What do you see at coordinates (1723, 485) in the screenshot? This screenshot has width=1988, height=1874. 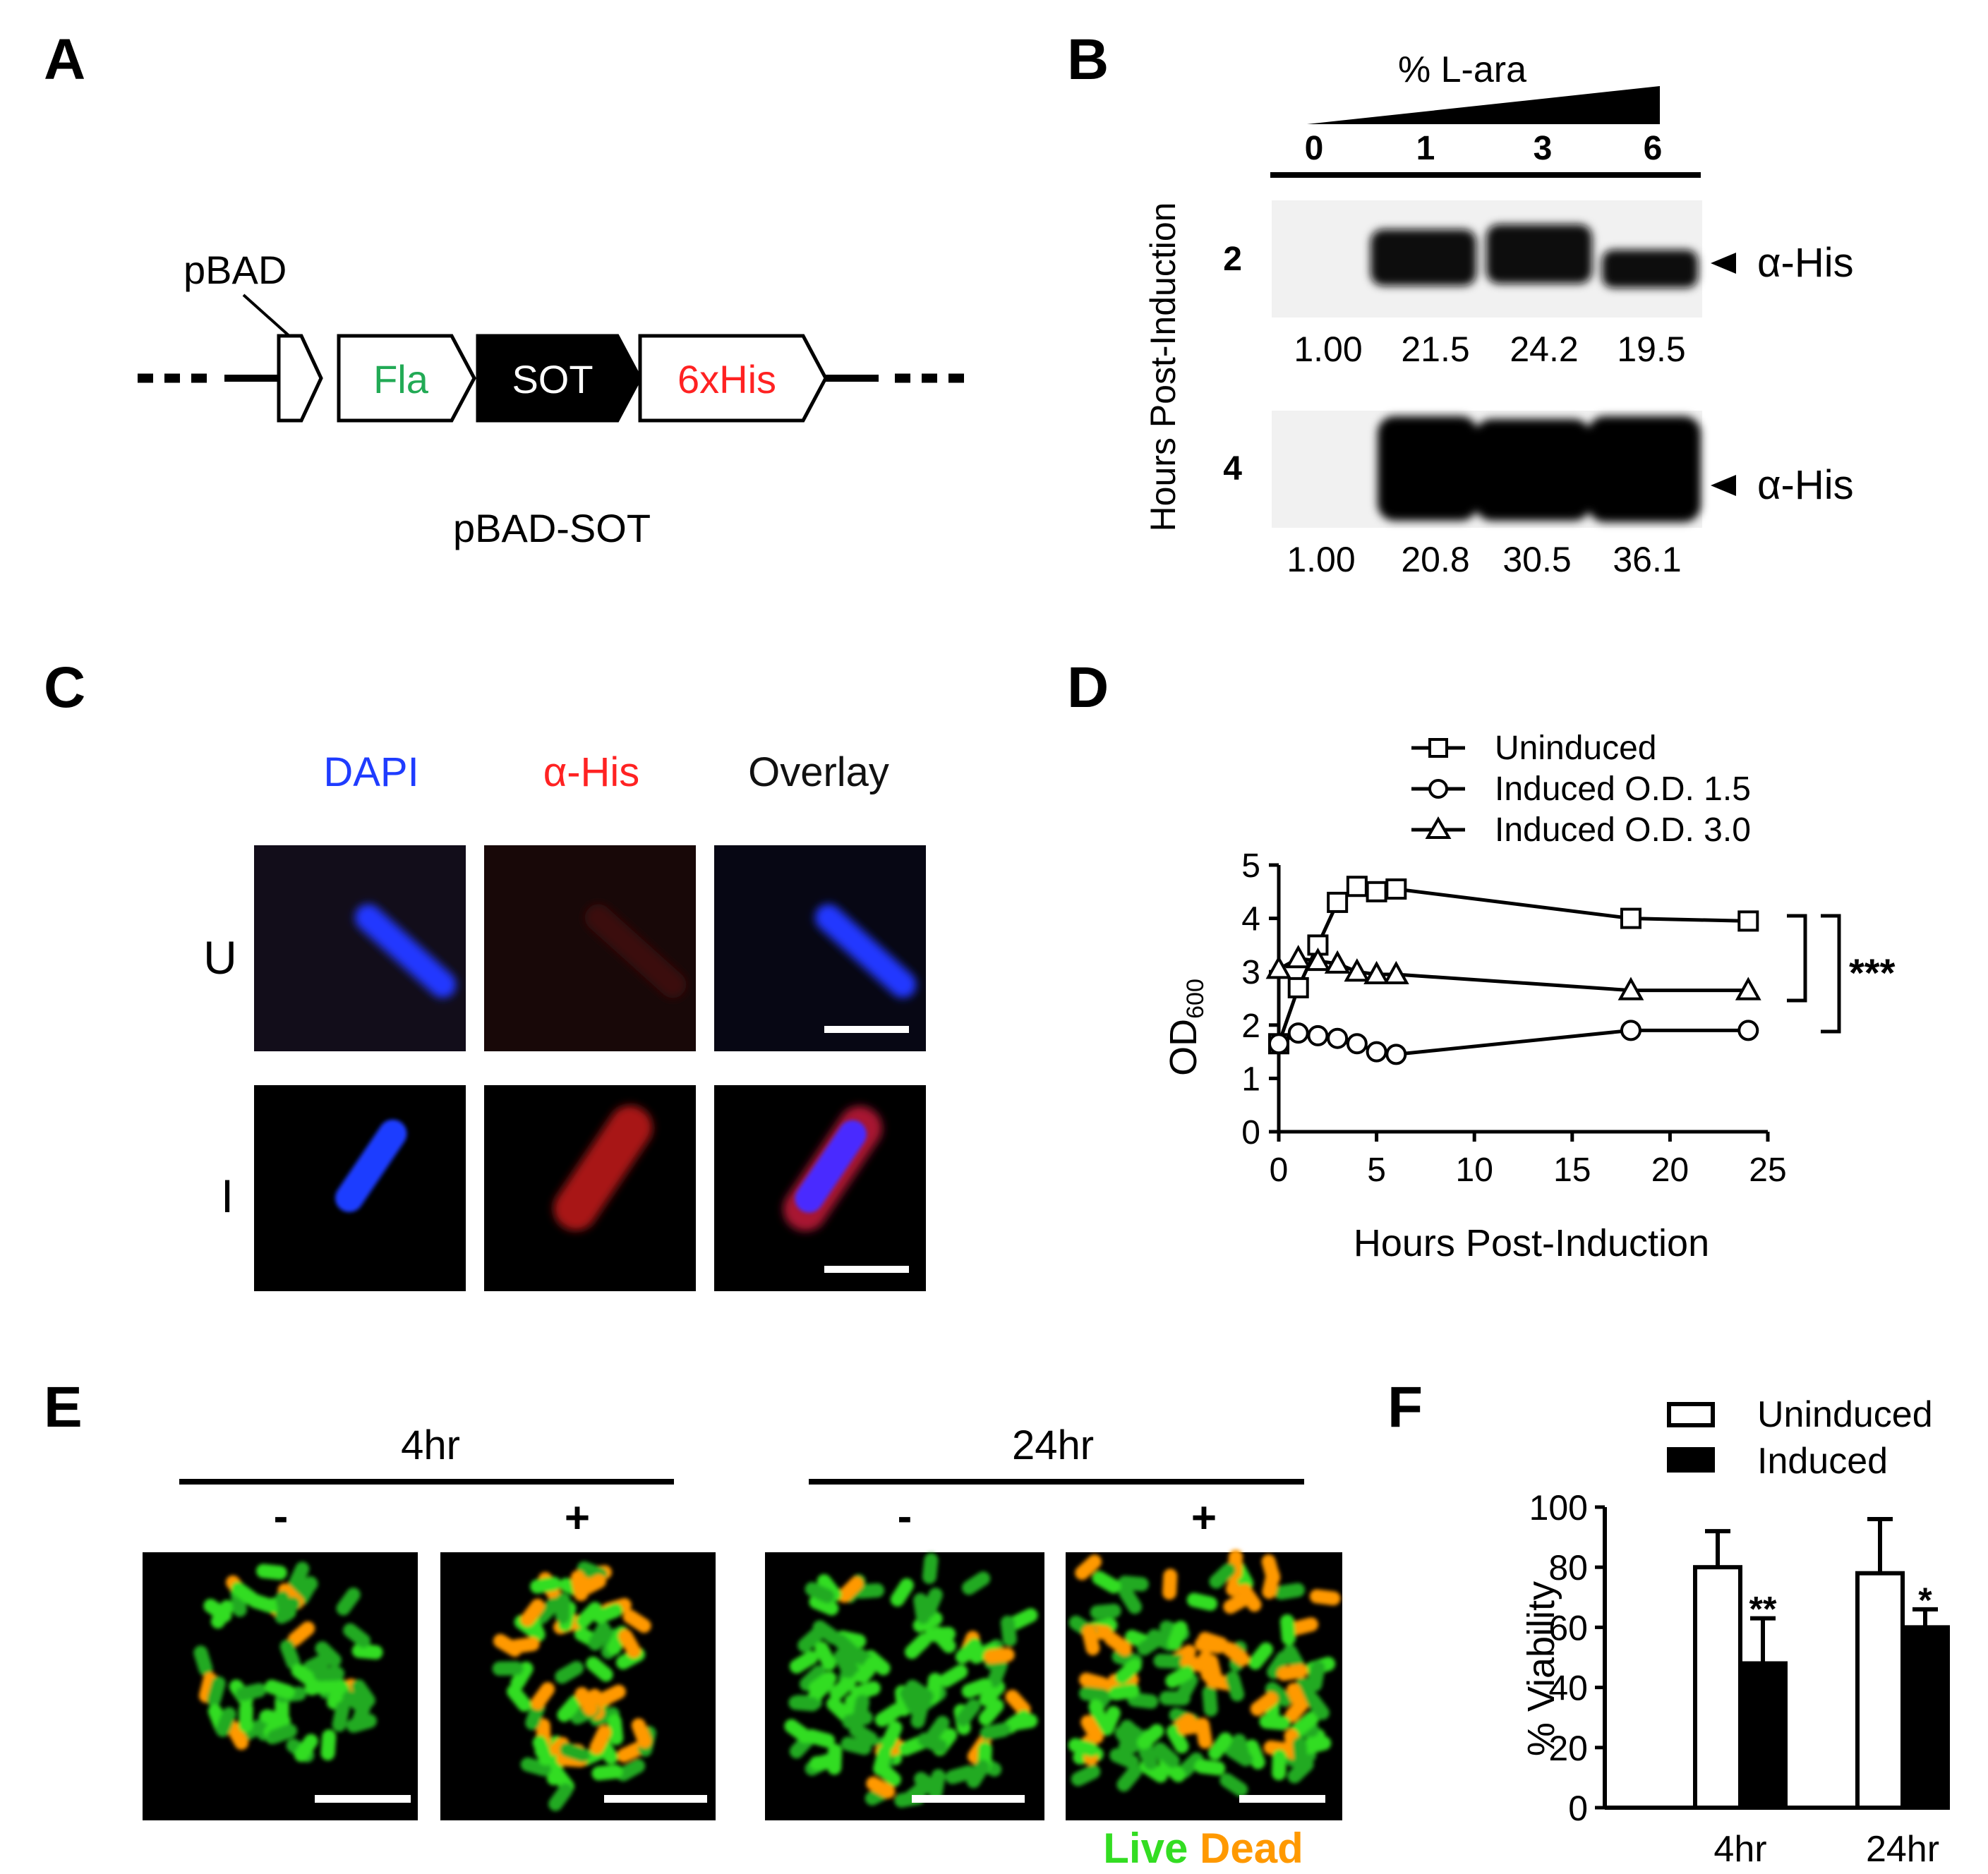 I see `blot-4hr-arrowhead` at bounding box center [1723, 485].